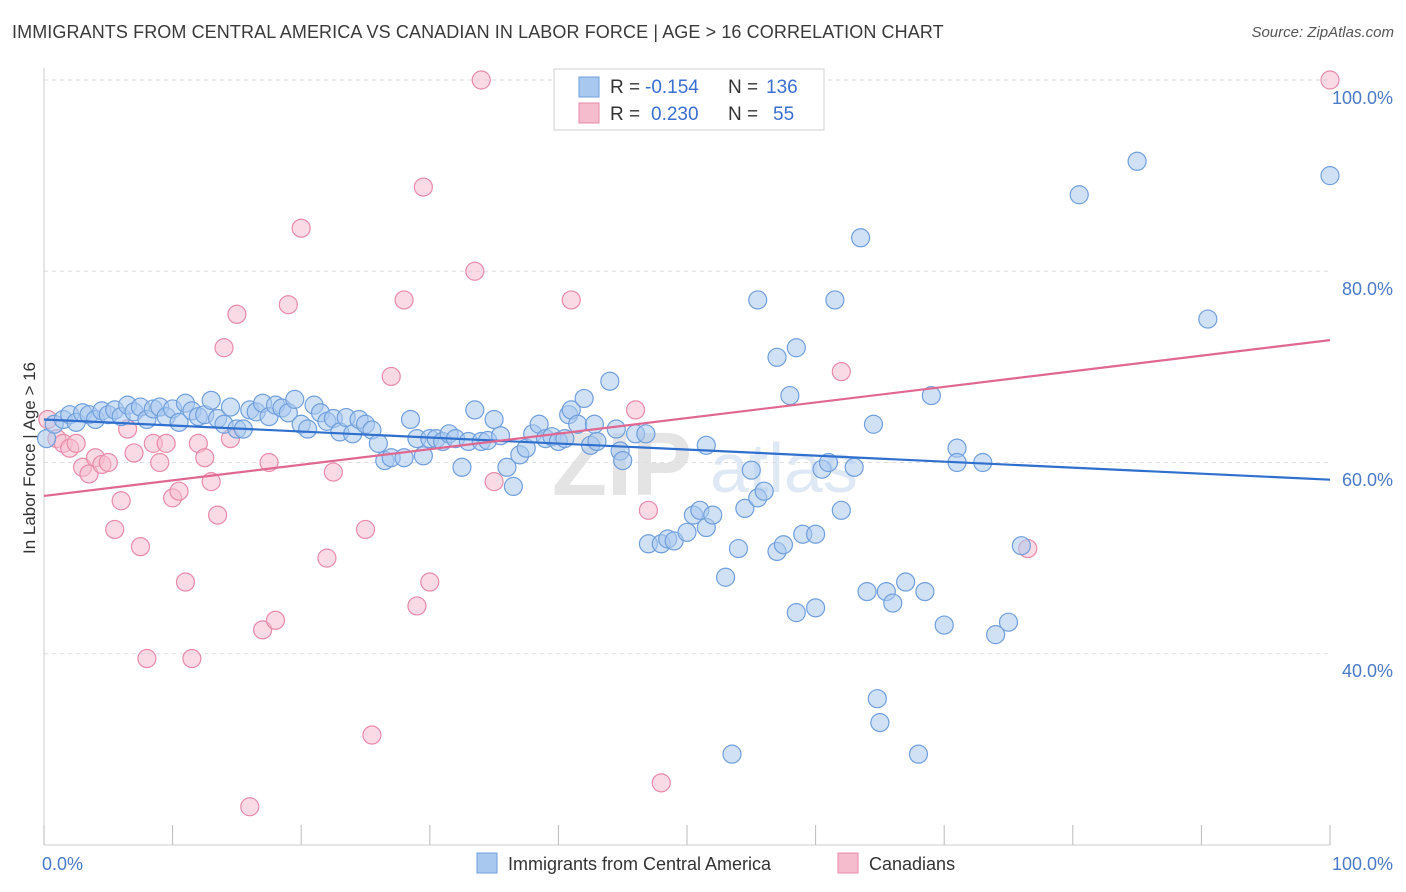  What do you see at coordinates (782, 87) in the screenshot?
I see `legend-n-value-1: 136` at bounding box center [782, 87].